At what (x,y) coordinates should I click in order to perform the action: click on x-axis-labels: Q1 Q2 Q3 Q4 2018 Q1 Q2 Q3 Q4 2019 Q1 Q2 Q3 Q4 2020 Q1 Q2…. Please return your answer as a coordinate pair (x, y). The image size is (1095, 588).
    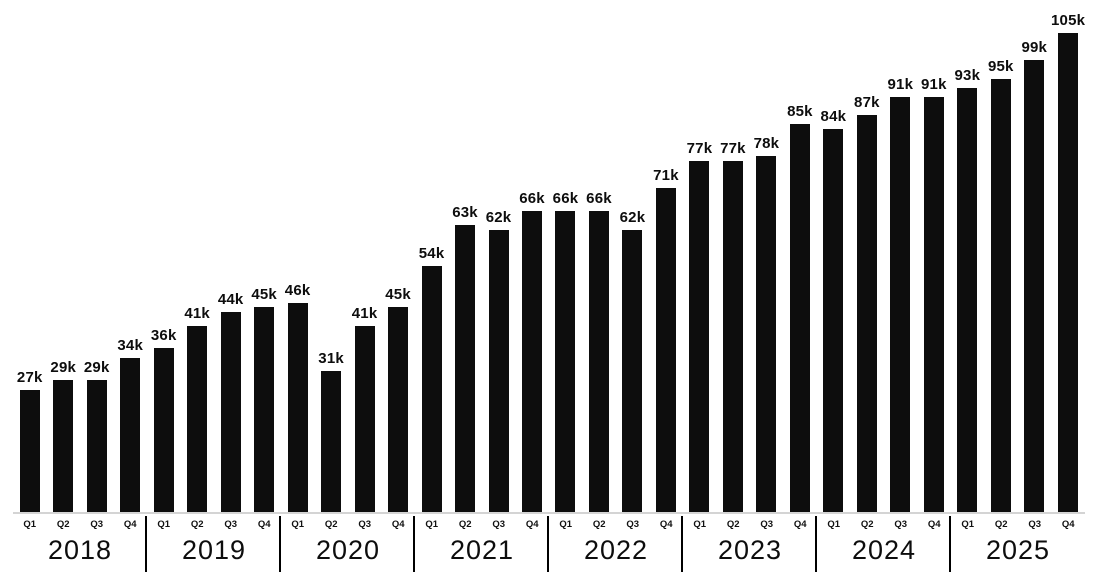
    Looking at the image, I should click on (549, 544).